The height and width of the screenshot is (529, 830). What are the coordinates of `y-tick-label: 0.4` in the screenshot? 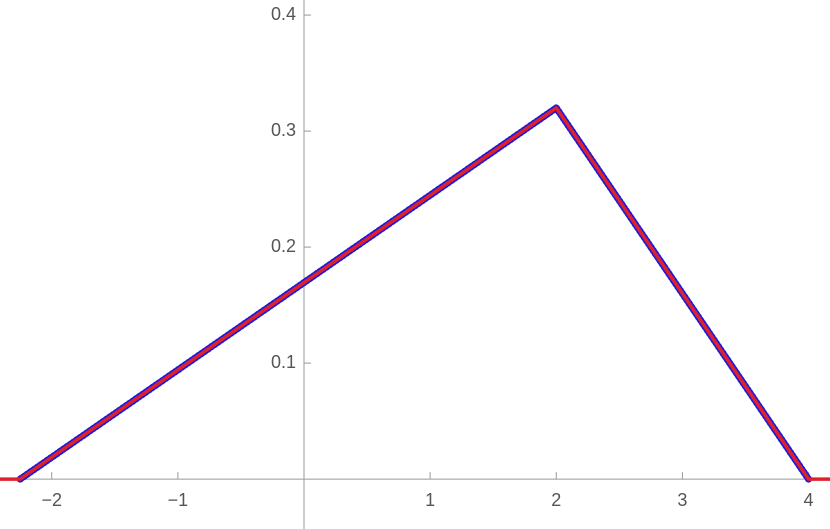 It's located at (283, 14).